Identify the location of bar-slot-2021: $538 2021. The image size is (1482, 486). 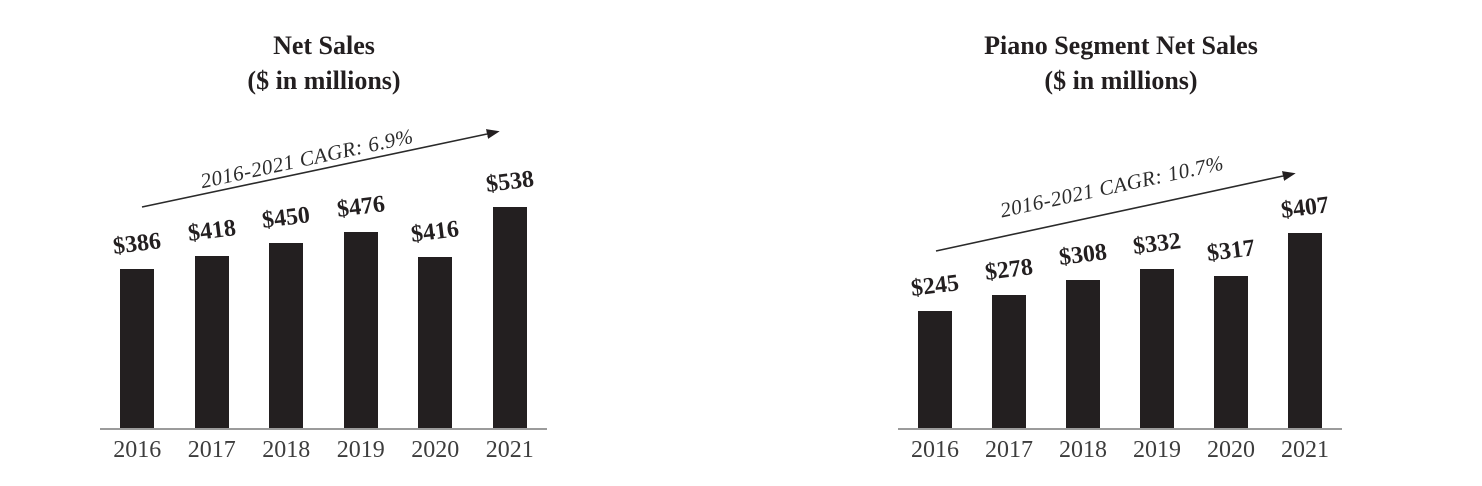
(510, 314).